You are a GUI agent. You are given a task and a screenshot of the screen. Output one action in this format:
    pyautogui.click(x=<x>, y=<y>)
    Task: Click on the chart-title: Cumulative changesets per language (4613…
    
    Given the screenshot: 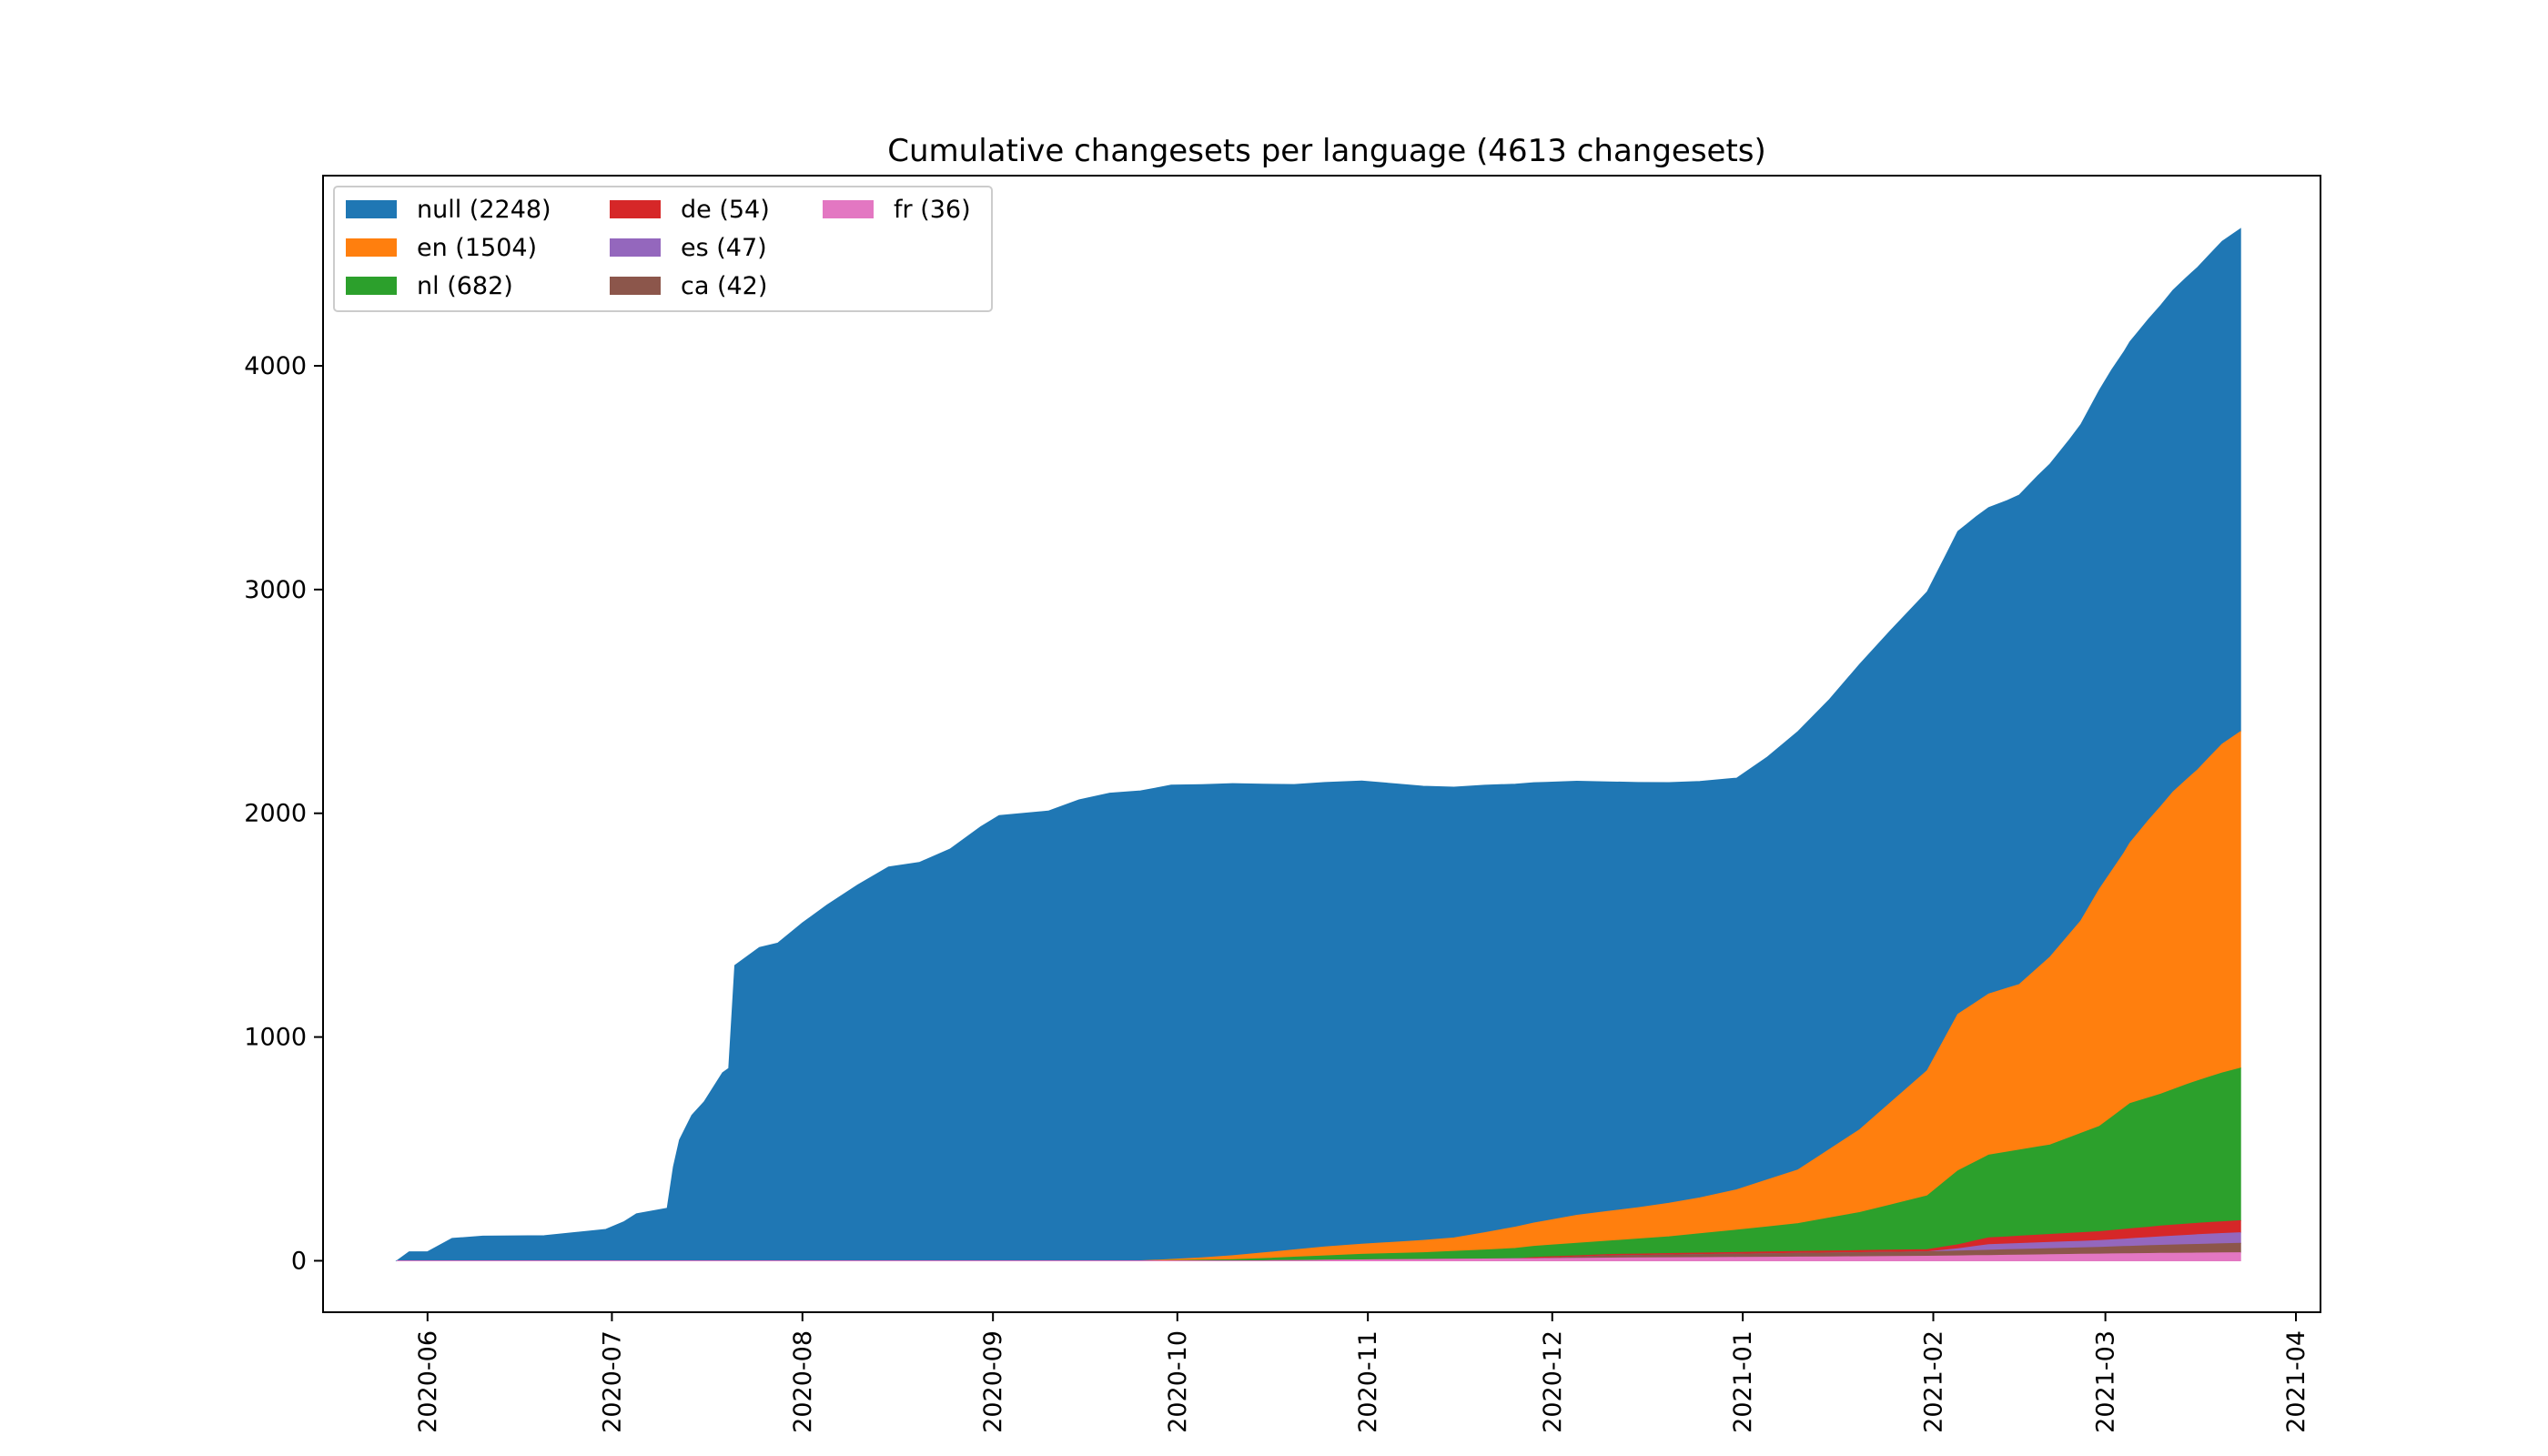 What is the action you would take?
    pyautogui.click(x=1327, y=151)
    